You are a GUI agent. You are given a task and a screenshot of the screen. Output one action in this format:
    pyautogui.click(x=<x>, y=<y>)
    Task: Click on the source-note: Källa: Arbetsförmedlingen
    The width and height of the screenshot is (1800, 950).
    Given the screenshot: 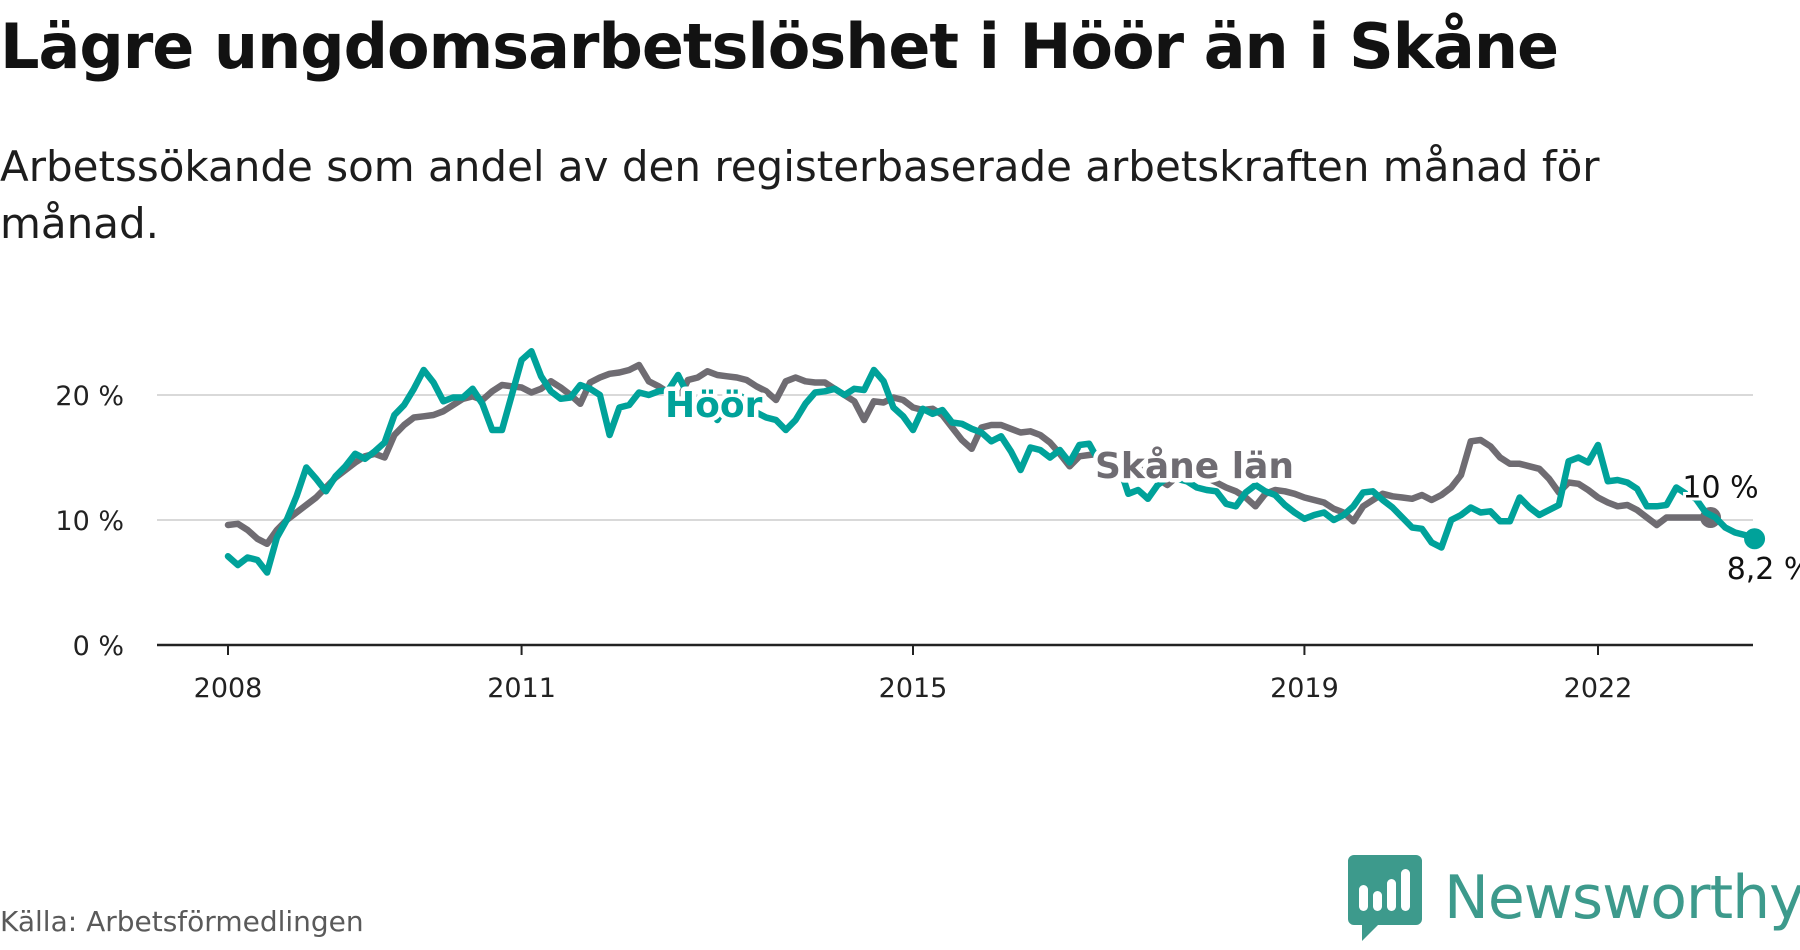 What is the action you would take?
    pyautogui.click(x=182, y=921)
    